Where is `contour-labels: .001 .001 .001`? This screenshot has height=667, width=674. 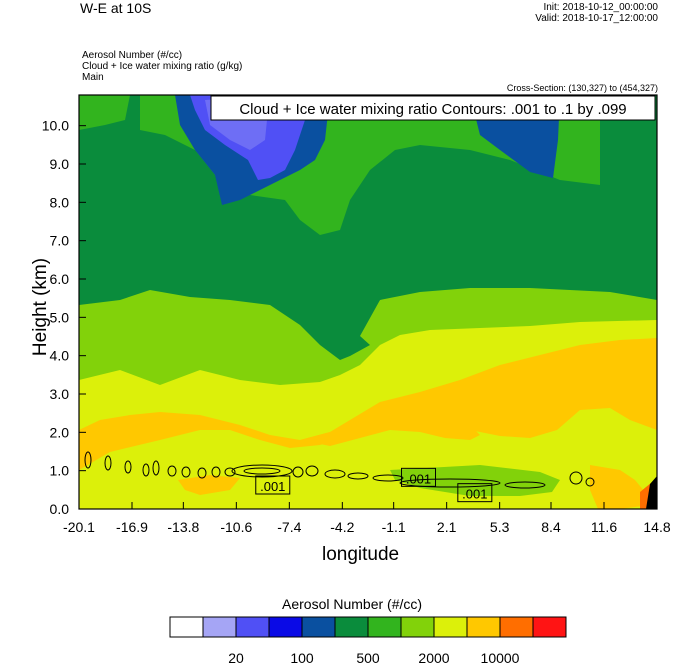
contour-labels: .001 .001 .001 is located at coordinates (374, 485).